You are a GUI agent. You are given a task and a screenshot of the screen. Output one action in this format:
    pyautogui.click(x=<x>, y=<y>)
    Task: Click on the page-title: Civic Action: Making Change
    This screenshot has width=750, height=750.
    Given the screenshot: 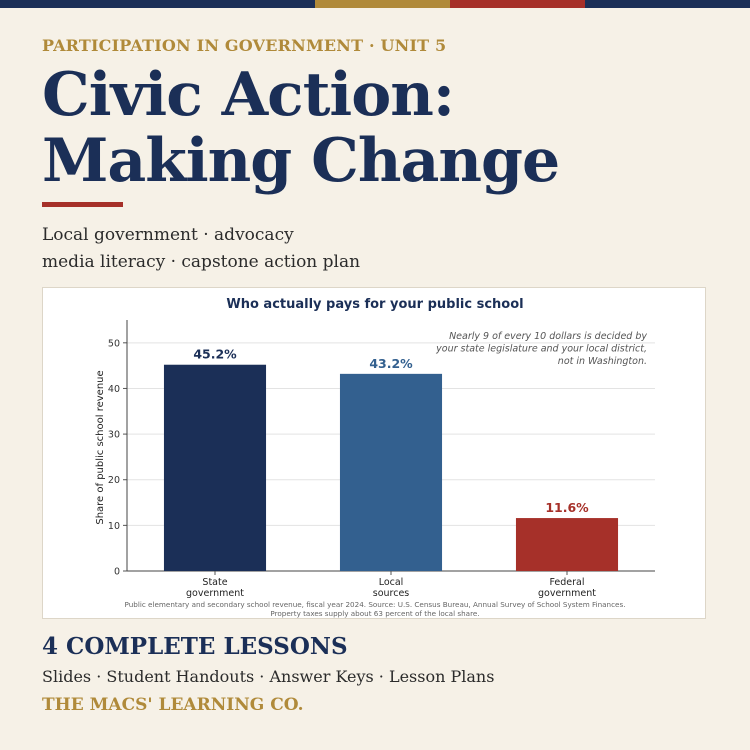 What is the action you would take?
    pyautogui.click(x=301, y=128)
    